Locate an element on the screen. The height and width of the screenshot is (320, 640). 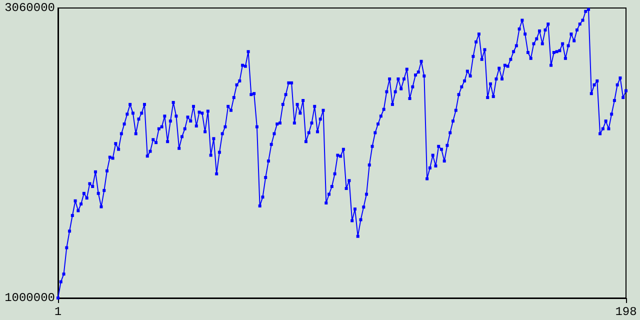
y-tick-label: 3060000 is located at coordinates (29, 8).